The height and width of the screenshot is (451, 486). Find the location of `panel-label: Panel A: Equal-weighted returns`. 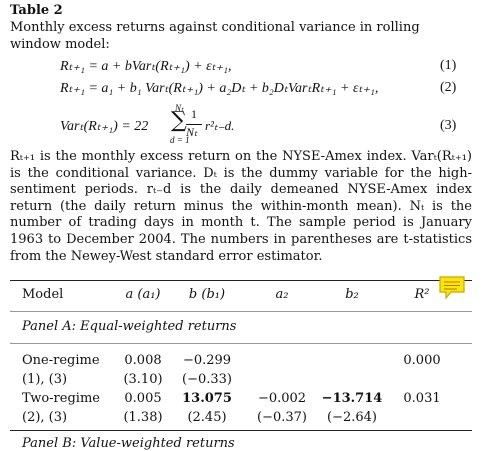

panel-label: Panel A: Equal-weighted returns is located at coordinates (129, 326).